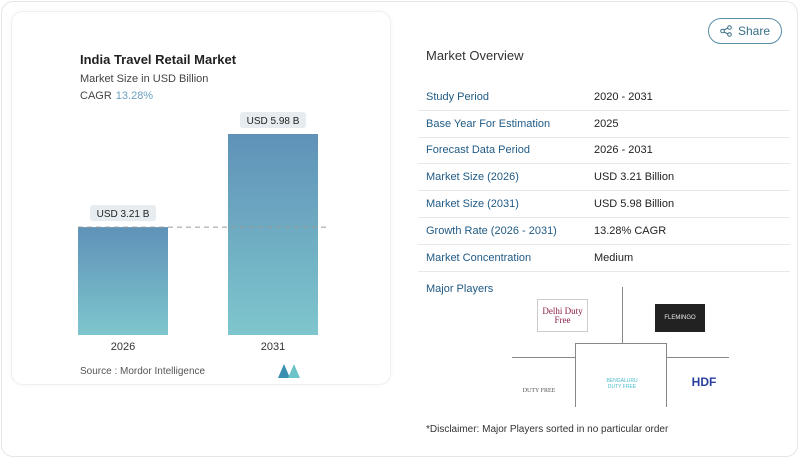 This screenshot has height=459, width=800. I want to click on cagr-value: 13.28%, so click(134, 96).